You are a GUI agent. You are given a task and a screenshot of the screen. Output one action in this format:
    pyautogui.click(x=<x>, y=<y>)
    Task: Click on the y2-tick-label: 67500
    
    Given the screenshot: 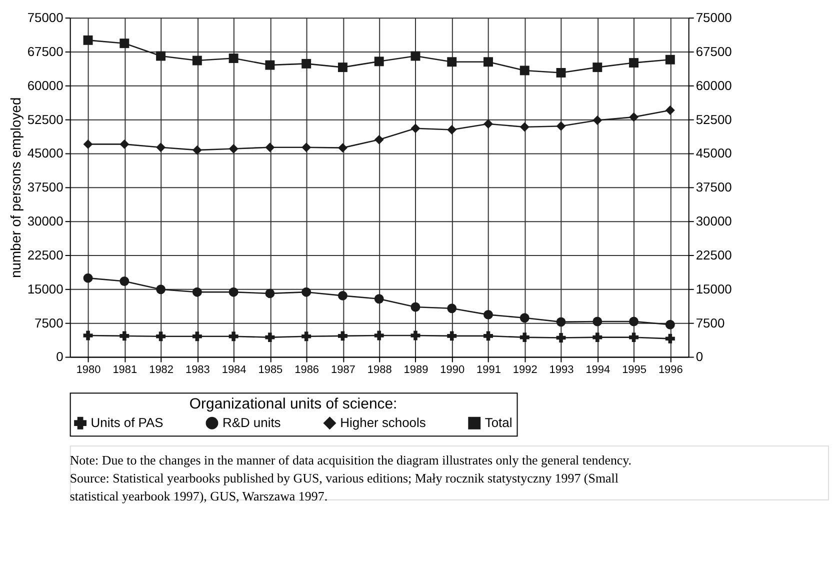 What is the action you would take?
    pyautogui.click(x=714, y=51)
    